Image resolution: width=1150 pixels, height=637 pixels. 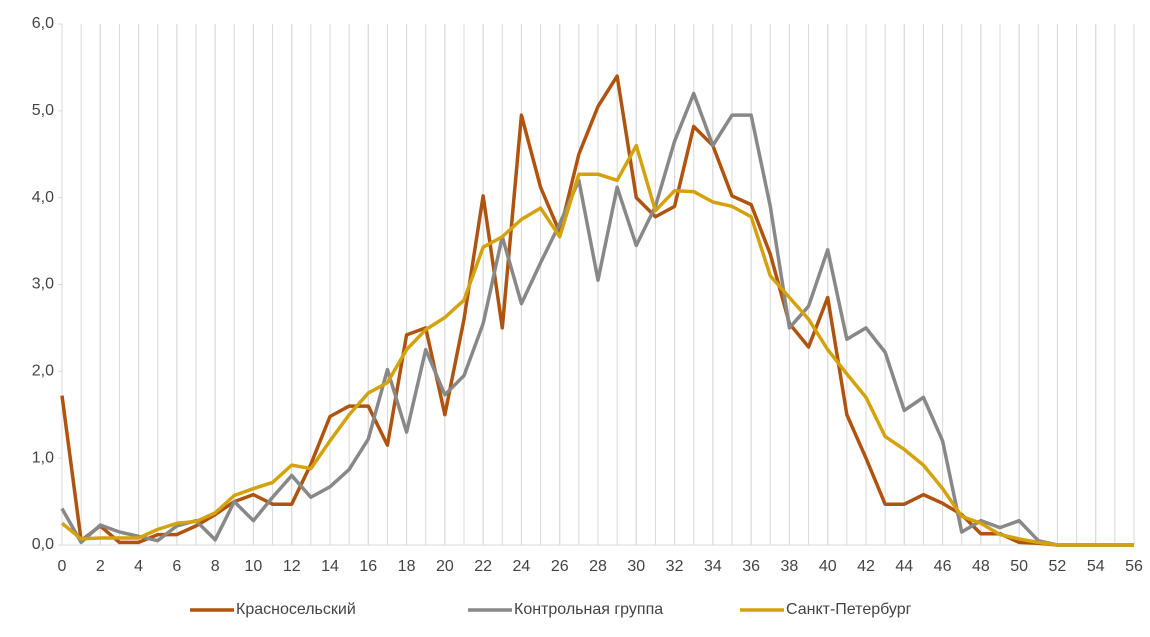 I want to click on x-tick-label: 6, so click(x=176, y=566).